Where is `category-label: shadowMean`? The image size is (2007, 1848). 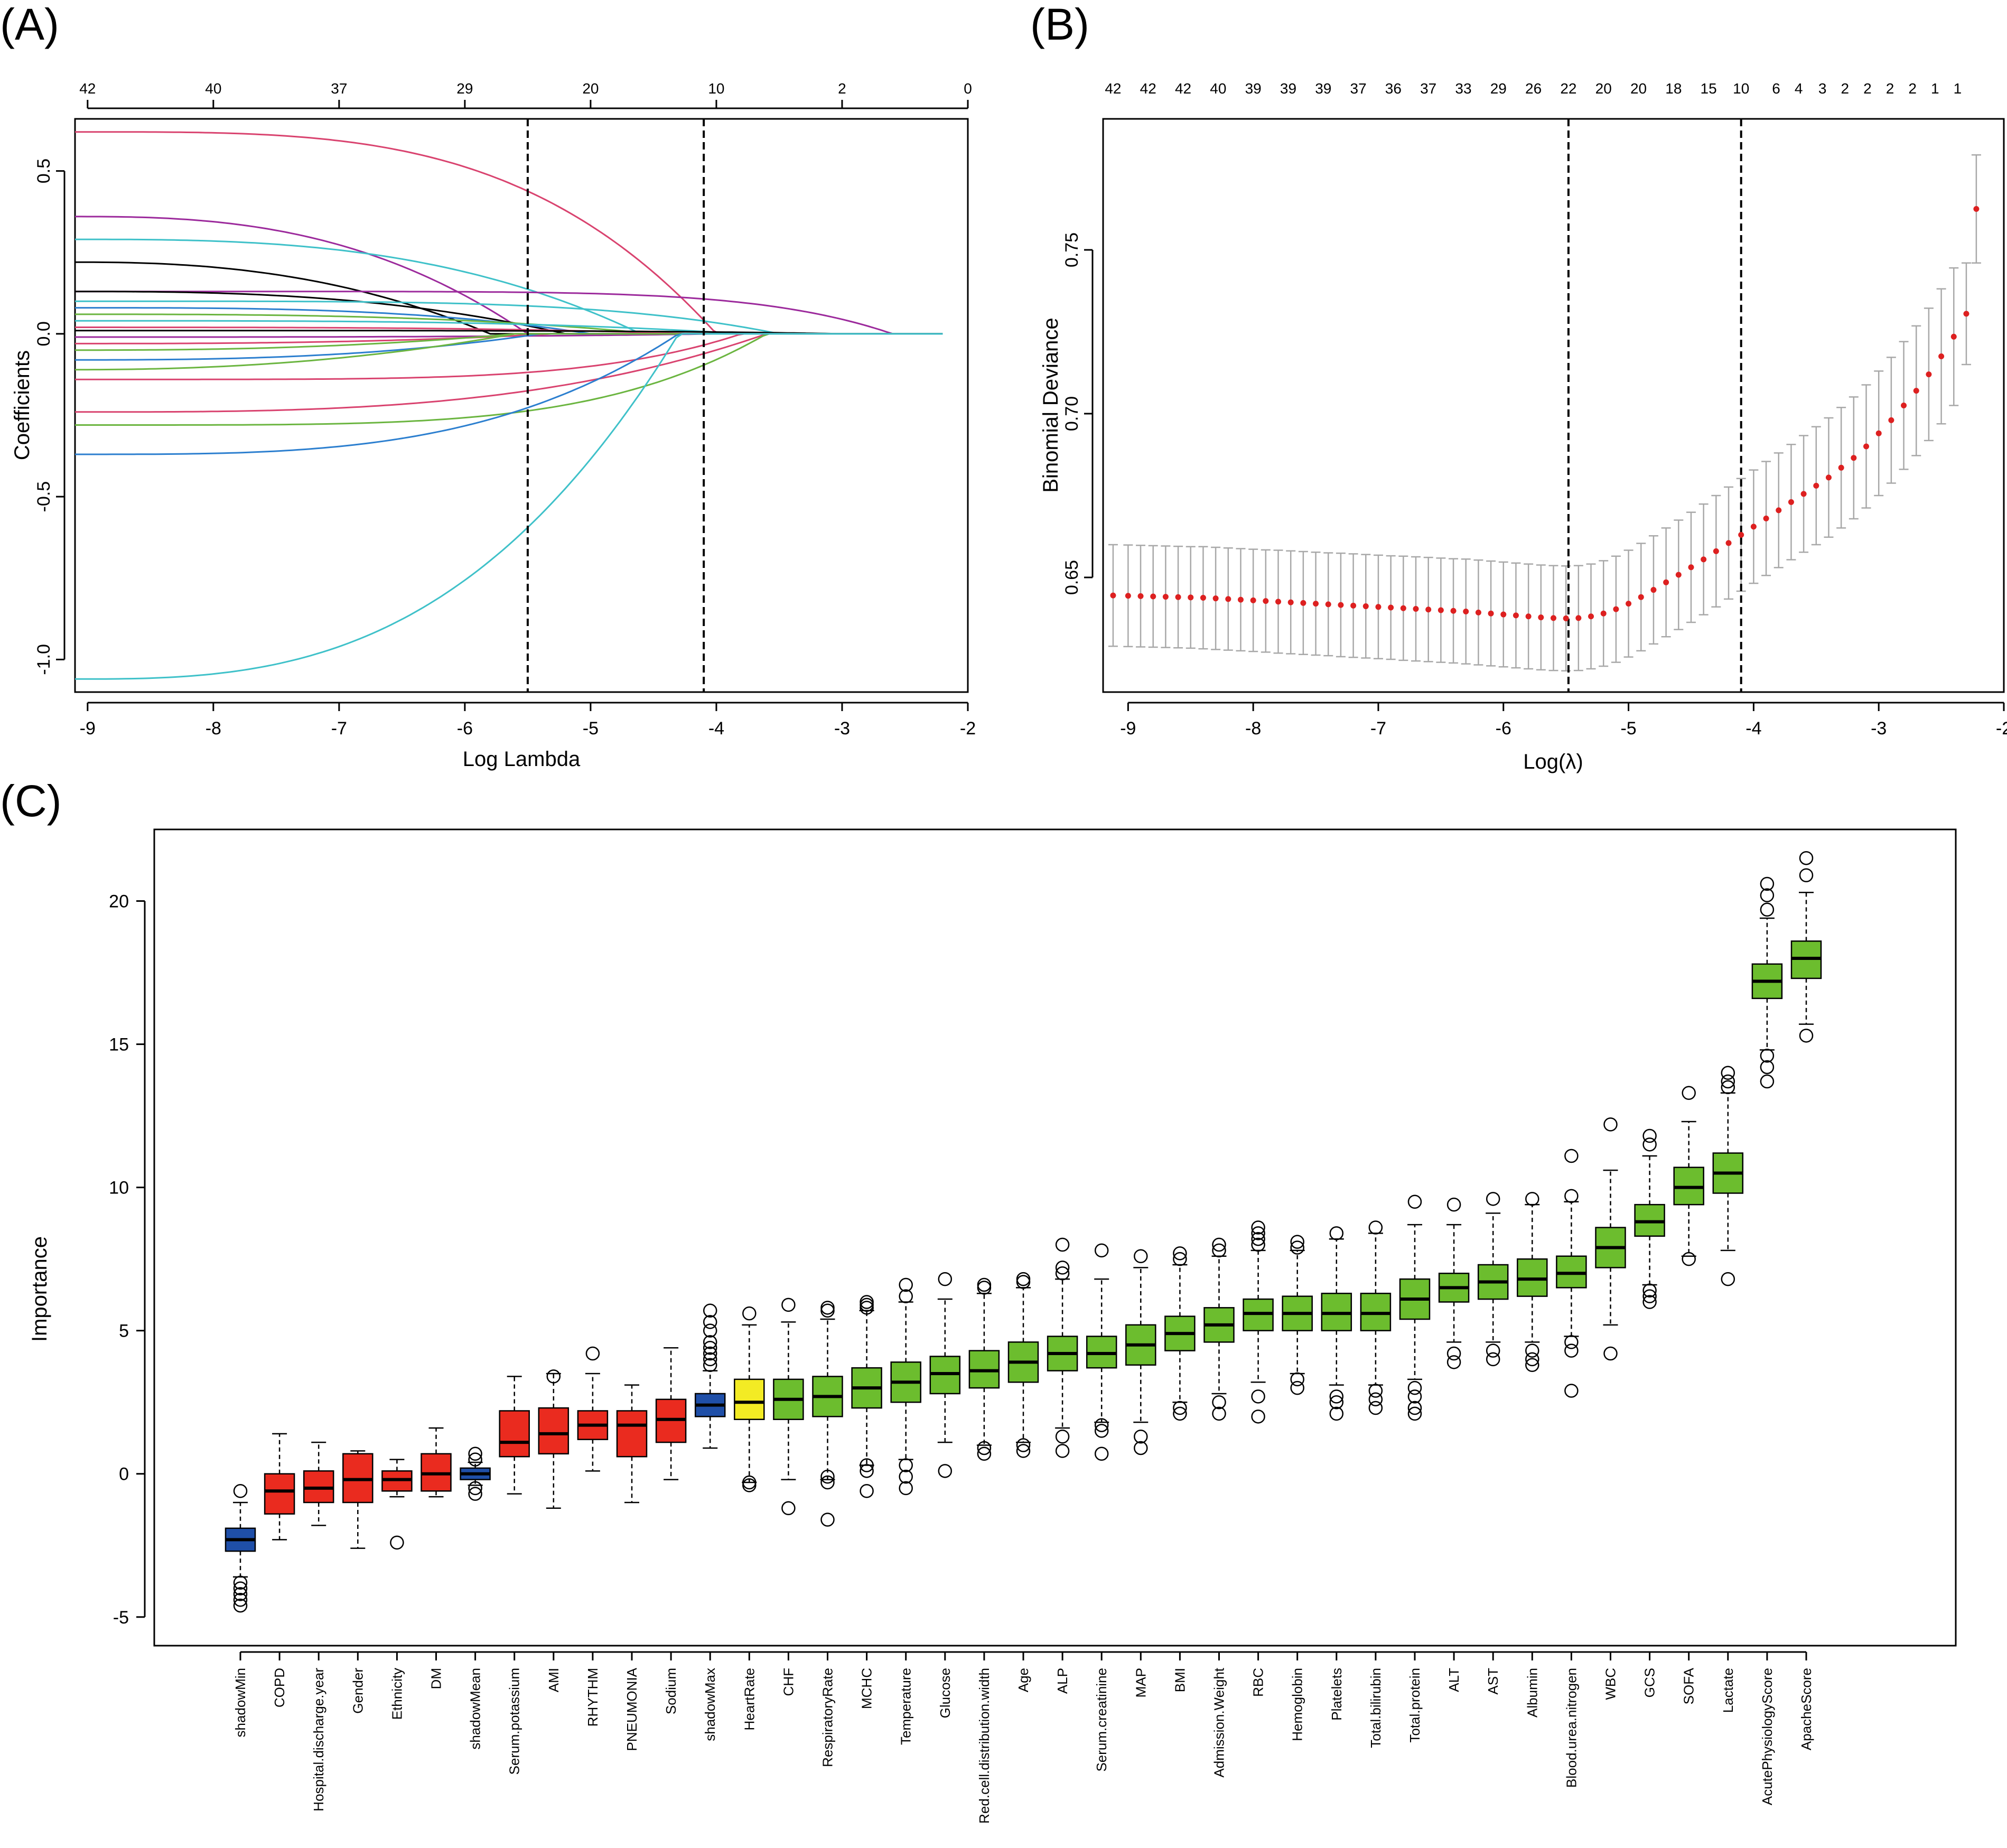
category-label: shadowMean is located at coordinates (475, 1709).